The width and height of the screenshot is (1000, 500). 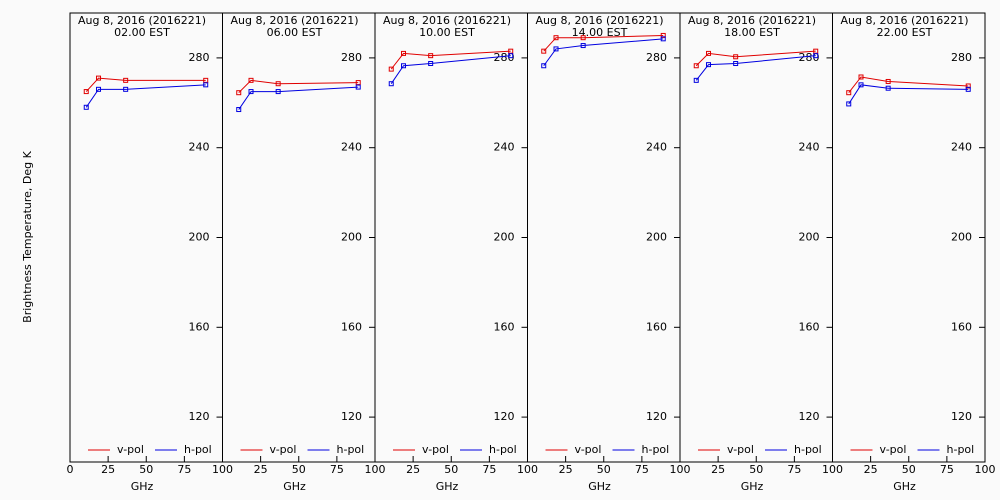 I want to click on panel-subtitle: 06.00 EST, so click(x=295, y=32).